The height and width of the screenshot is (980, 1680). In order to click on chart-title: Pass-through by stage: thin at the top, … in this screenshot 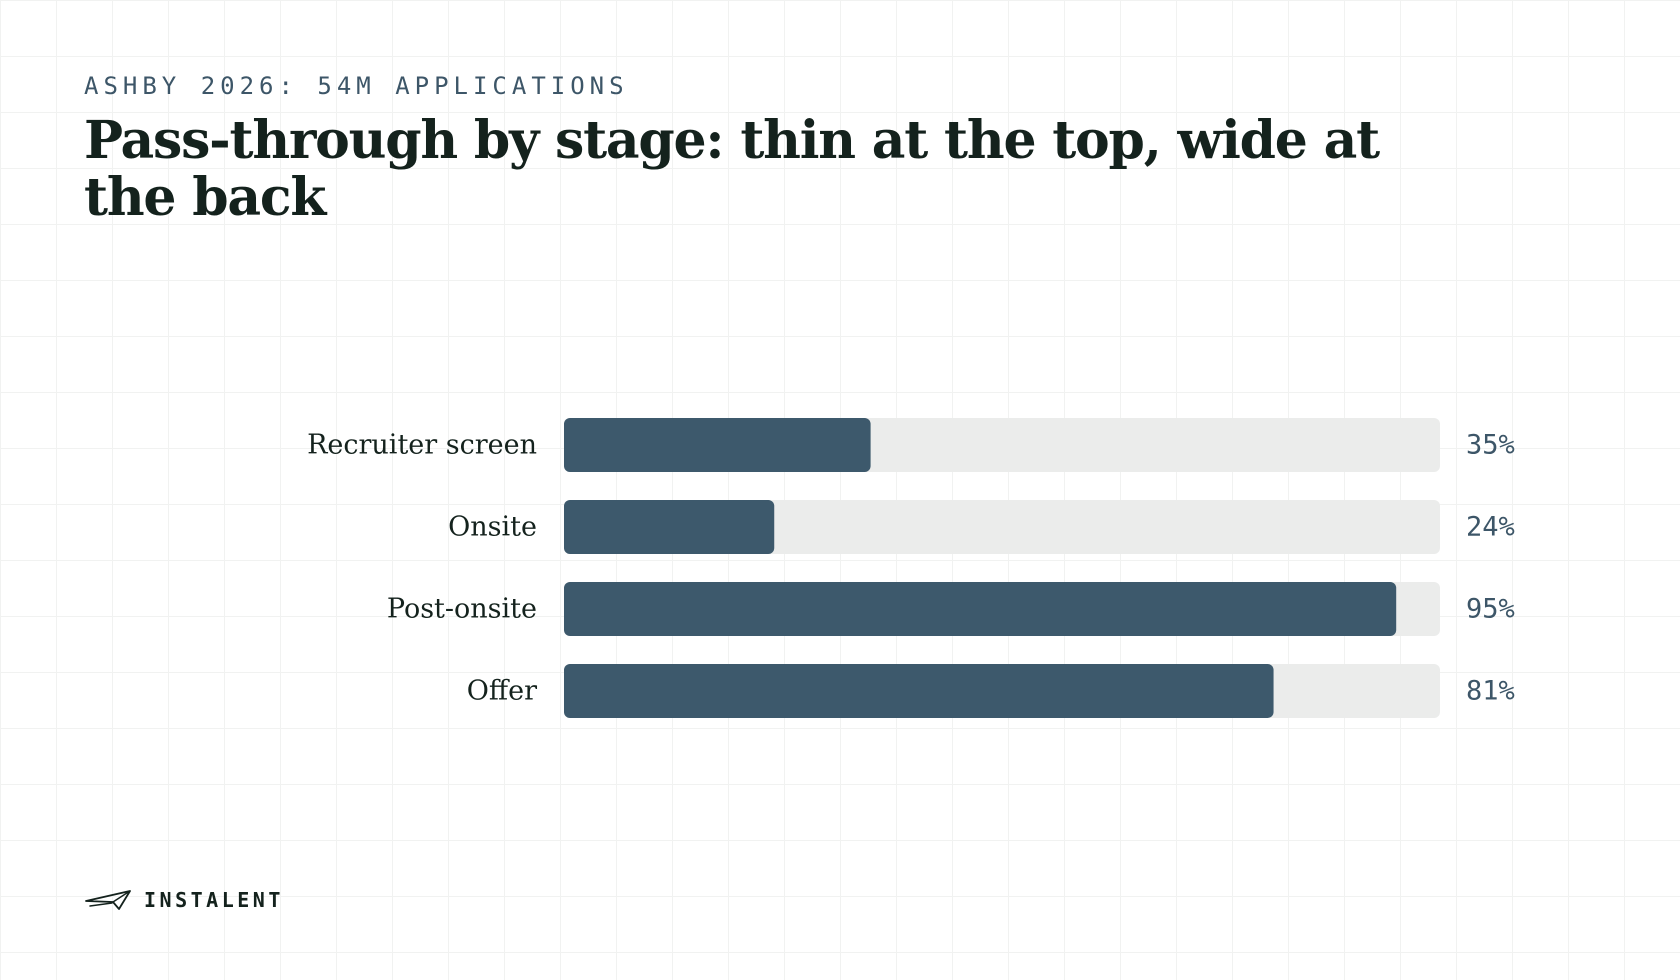, I will do `click(732, 169)`.